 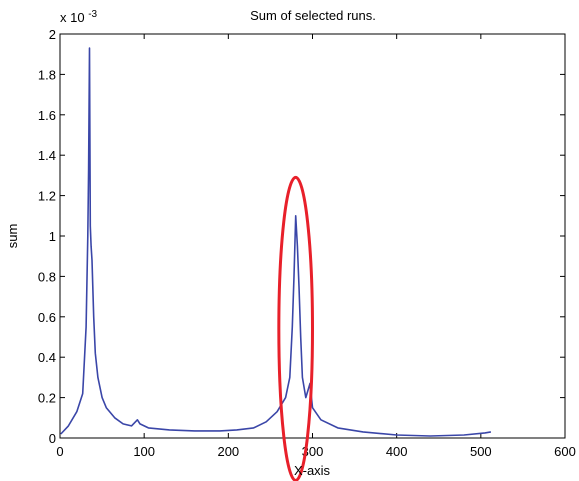 What do you see at coordinates (144, 451) in the screenshot?
I see `x-tick-label: 100` at bounding box center [144, 451].